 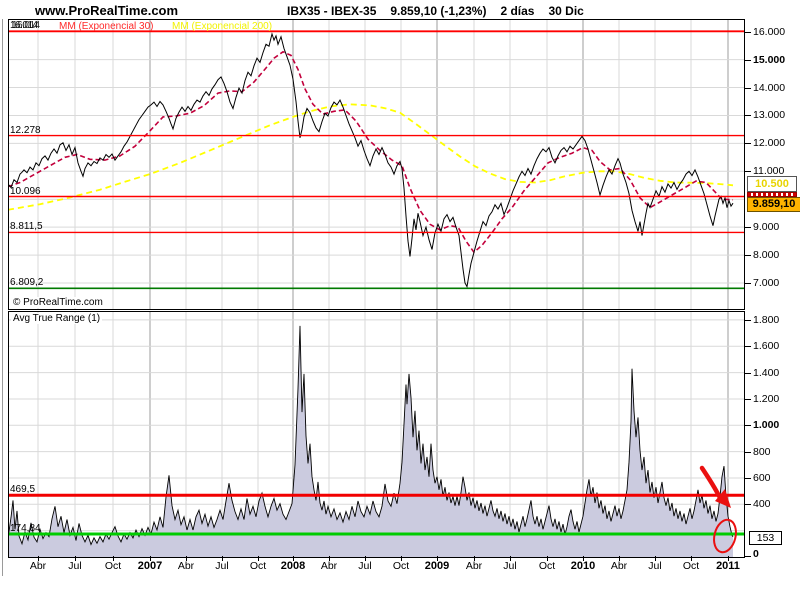 What do you see at coordinates (772, 194) in the screenshot?
I see `ema30-value-badge-clipped` at bounding box center [772, 194].